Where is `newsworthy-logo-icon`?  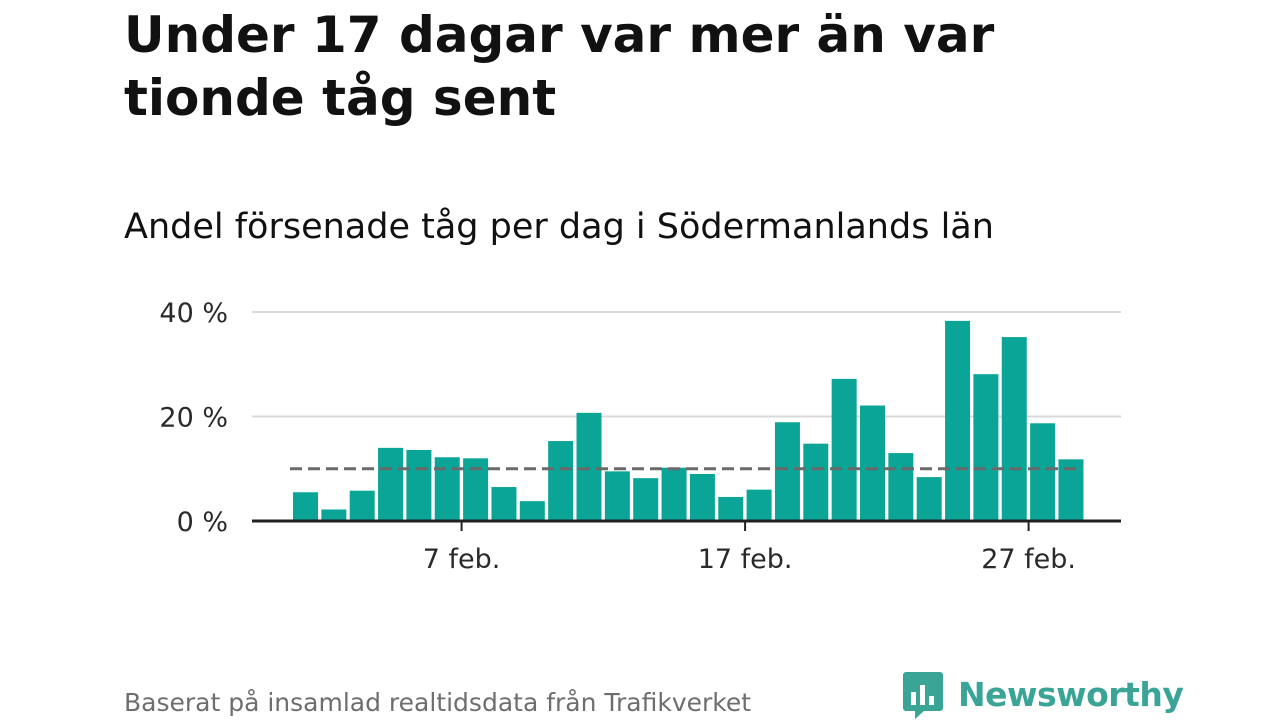 newsworthy-logo-icon is located at coordinates (923, 695).